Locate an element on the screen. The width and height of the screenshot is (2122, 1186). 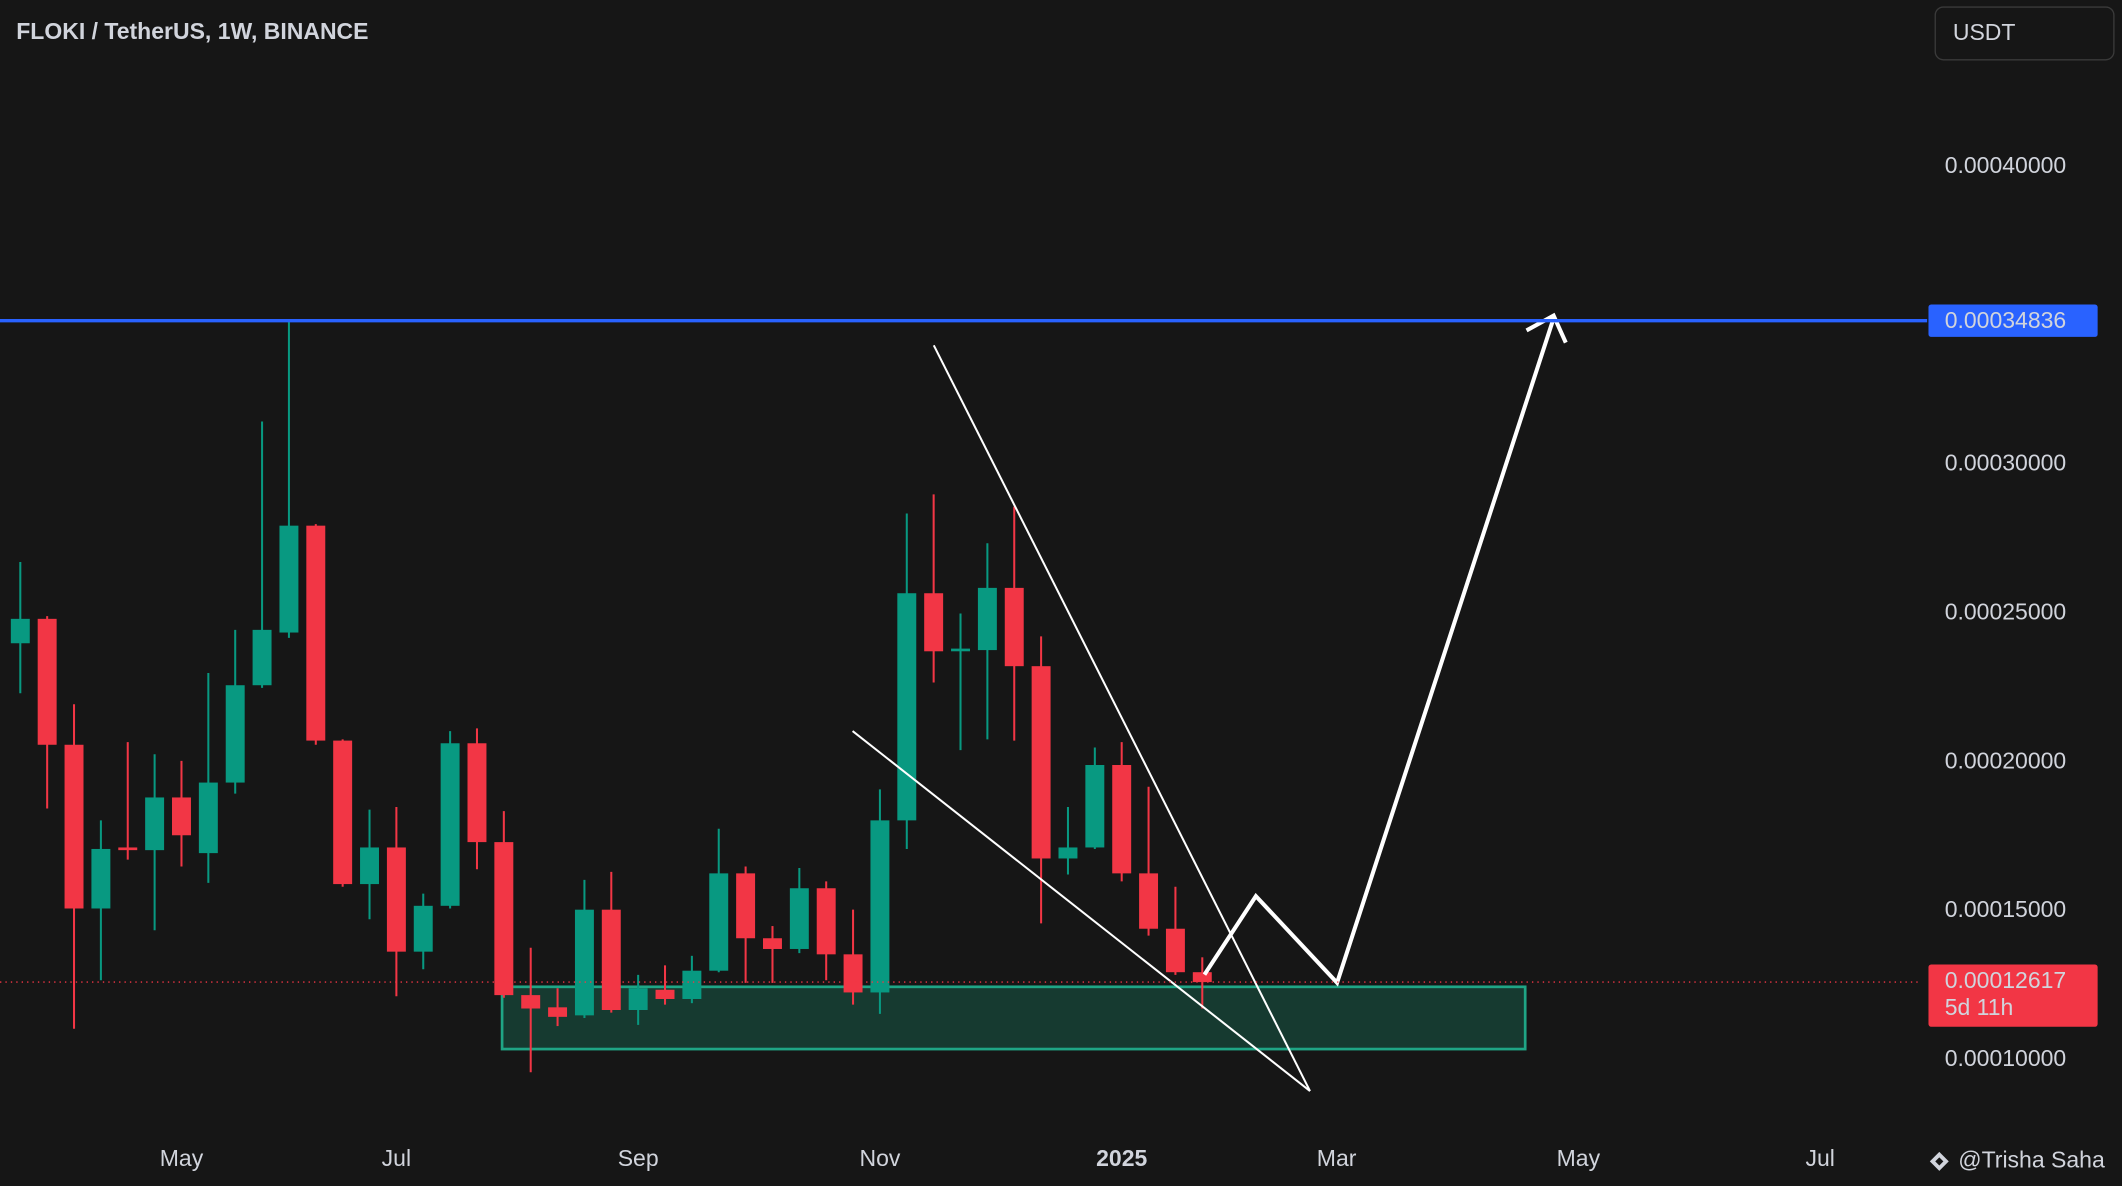
countdown-label: 5d 11h is located at coordinates (1979, 1007).